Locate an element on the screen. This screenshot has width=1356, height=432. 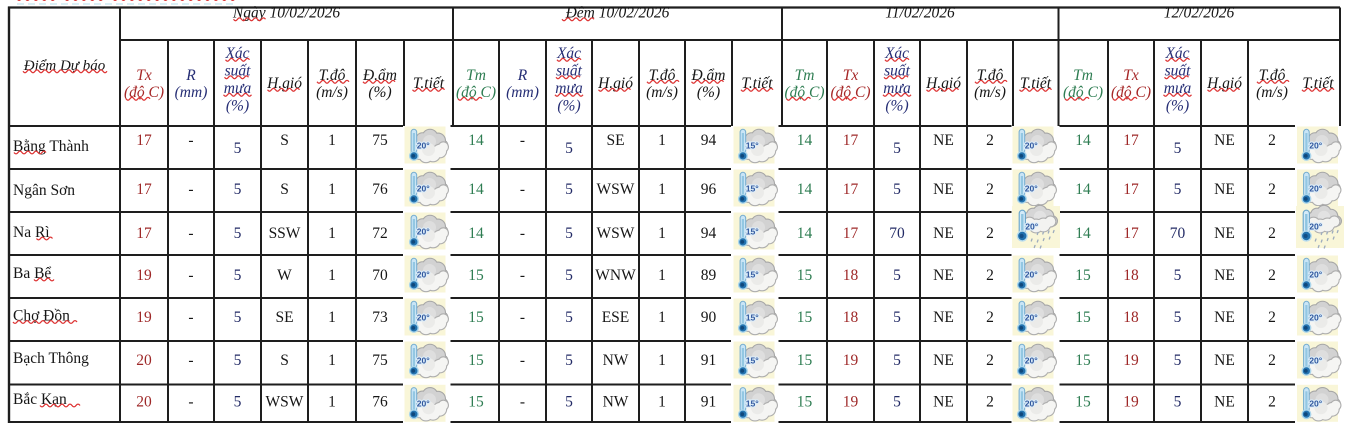
svg-text: 89 is located at coordinates (709, 275).